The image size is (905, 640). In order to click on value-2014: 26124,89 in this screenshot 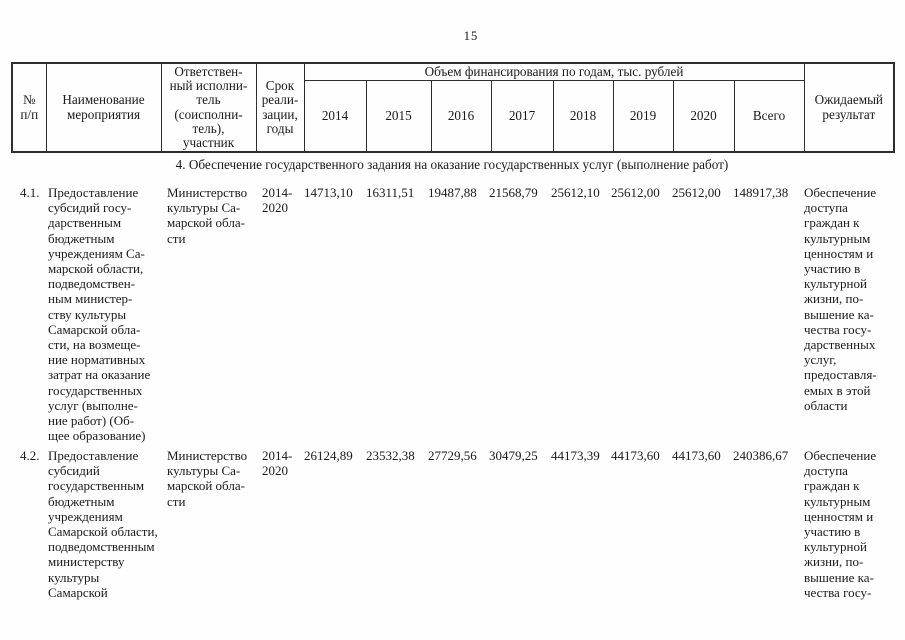, I will do `click(328, 455)`.